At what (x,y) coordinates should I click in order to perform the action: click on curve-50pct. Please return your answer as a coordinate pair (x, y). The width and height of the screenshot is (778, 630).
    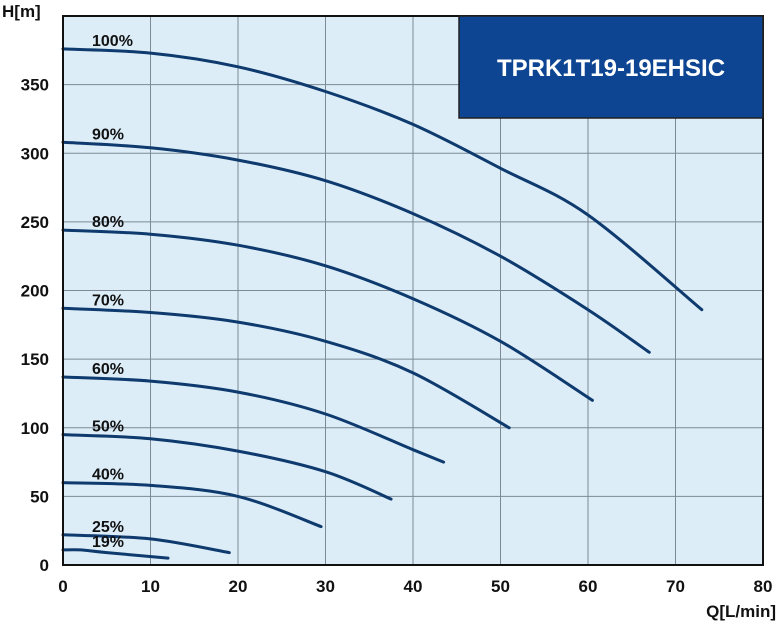
    Looking at the image, I should click on (227, 467).